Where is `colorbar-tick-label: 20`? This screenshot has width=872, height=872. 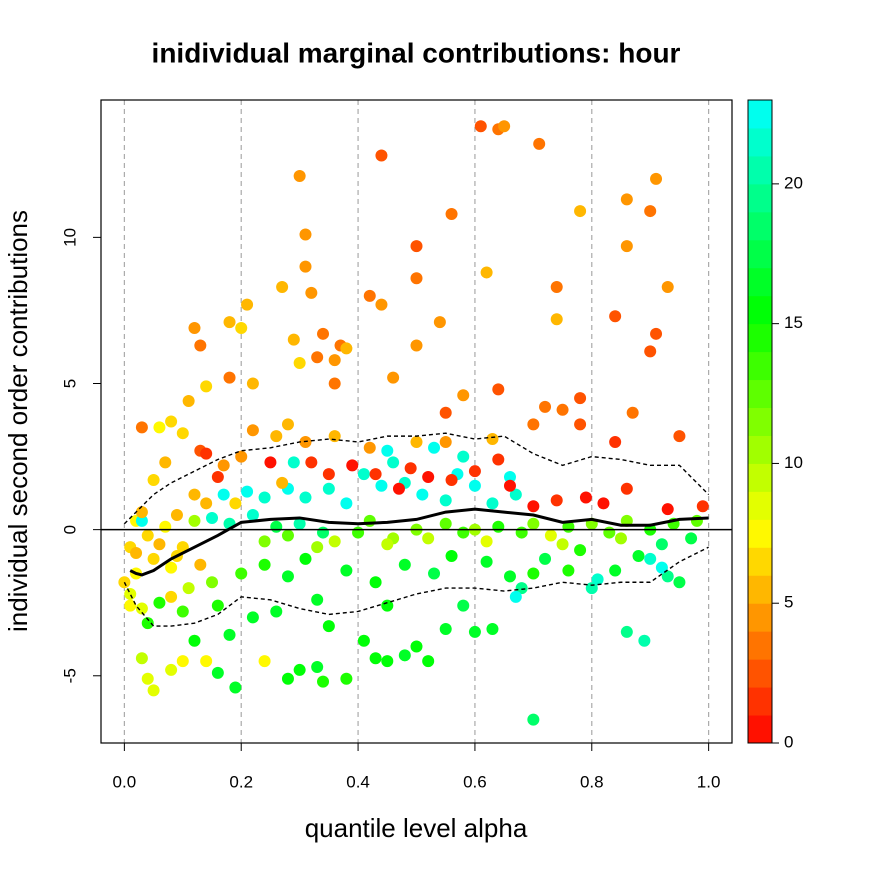 colorbar-tick-label: 20 is located at coordinates (793, 182).